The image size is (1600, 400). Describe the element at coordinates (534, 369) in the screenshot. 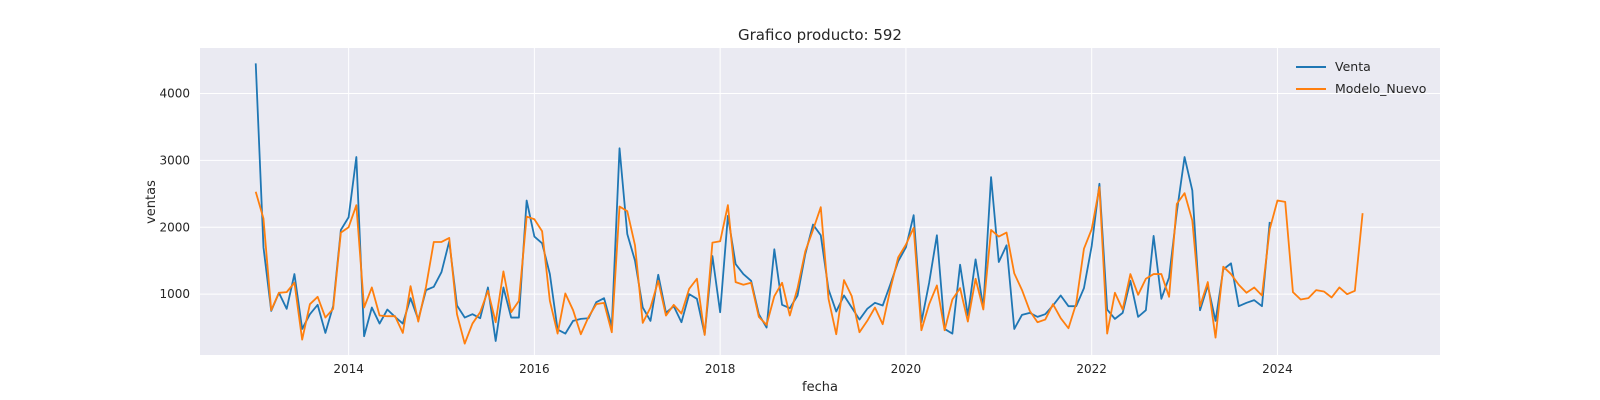

I see `x-tick-label: 2016` at that location.